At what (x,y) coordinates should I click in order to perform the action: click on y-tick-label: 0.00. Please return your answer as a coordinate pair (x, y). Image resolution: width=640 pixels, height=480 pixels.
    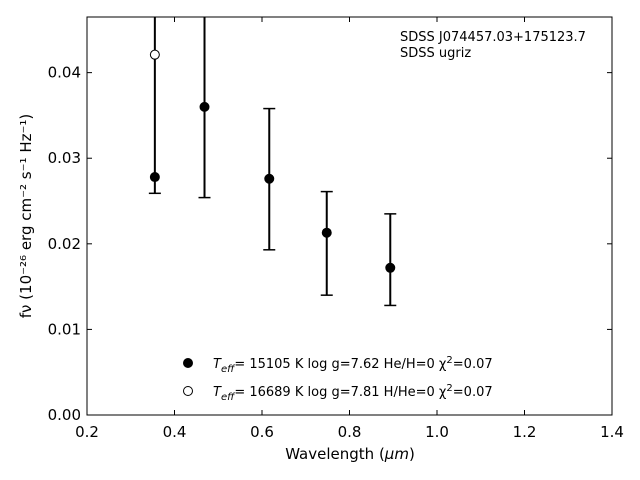
    Looking at the image, I should click on (64, 415).